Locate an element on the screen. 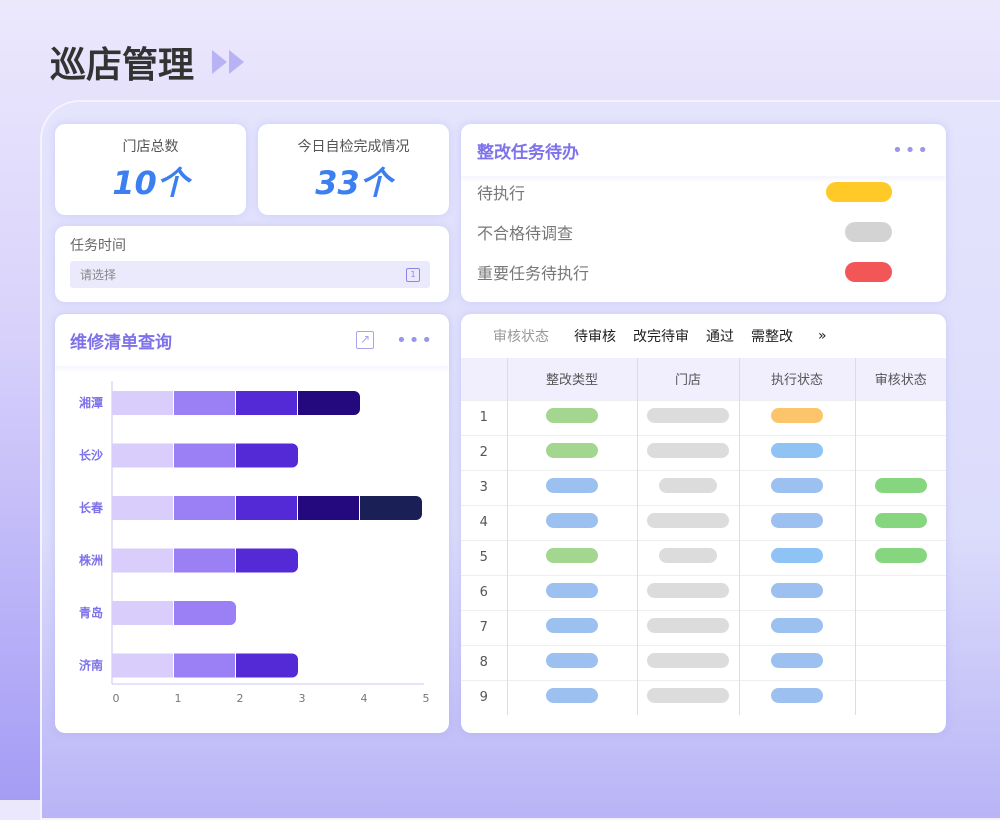 Image resolution: width=1000 pixels, height=820 pixels. date-picker: 请选择 1 is located at coordinates (250, 274).